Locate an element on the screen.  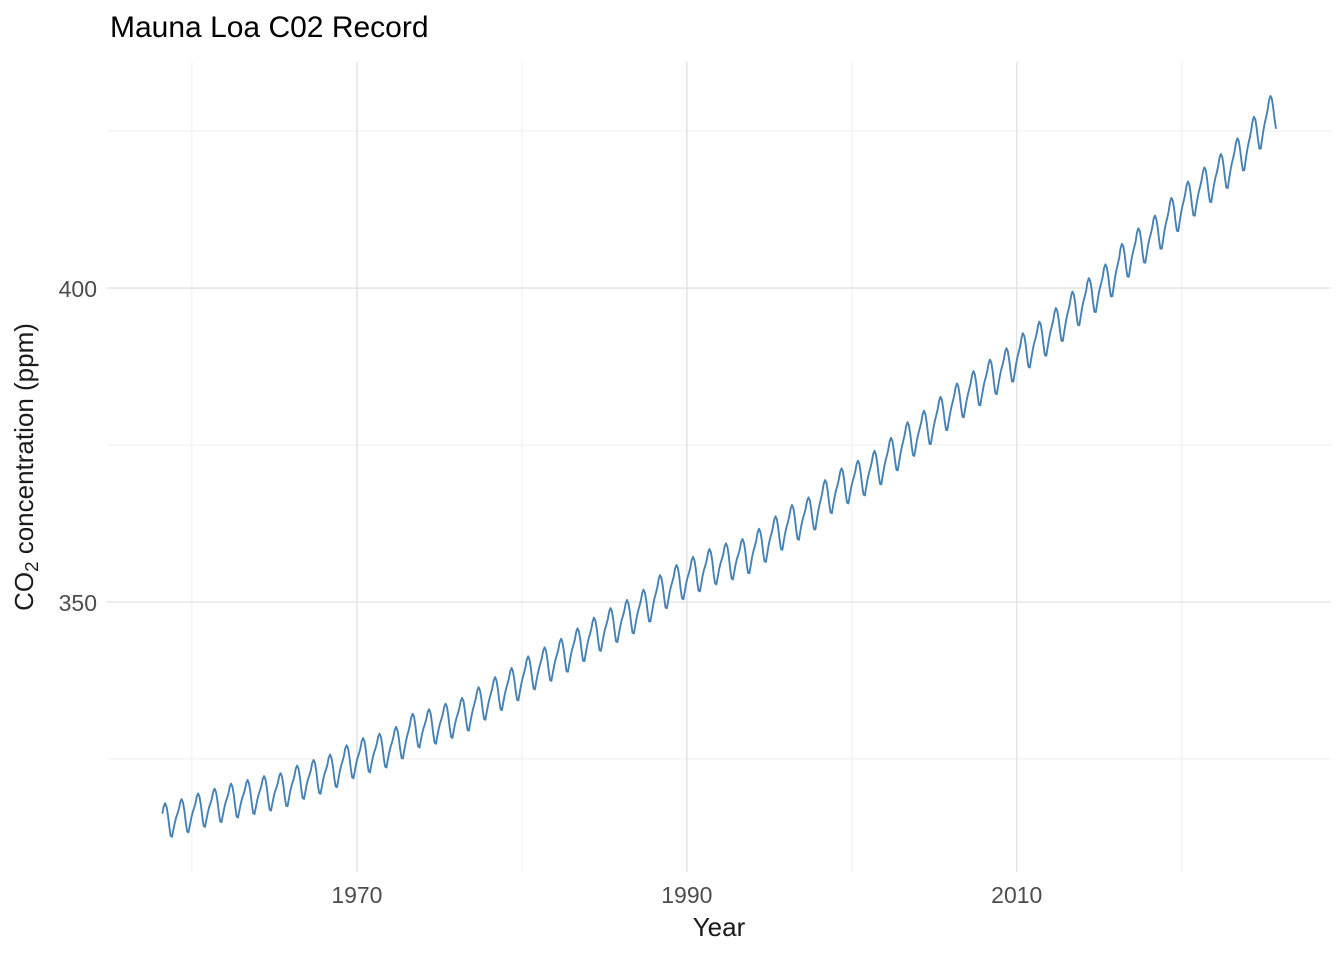
y-axis-title: CO2 concentration (ppm) is located at coordinates (26, 467).